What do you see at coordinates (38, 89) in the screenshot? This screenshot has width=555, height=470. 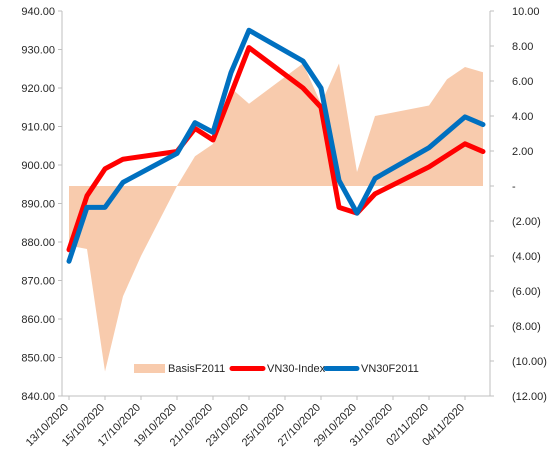 I see `left-tick-label: 920.00` at bounding box center [38, 89].